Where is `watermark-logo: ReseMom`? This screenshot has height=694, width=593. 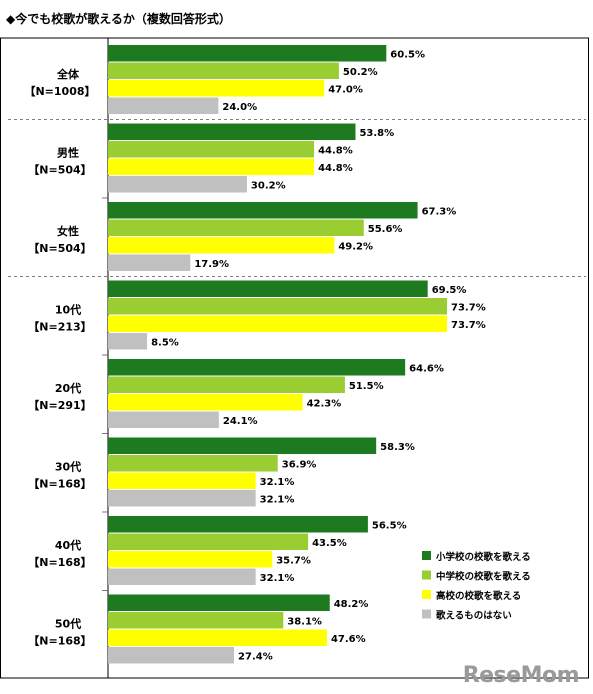
watermark-logo: ReseMom is located at coordinates (521, 675).